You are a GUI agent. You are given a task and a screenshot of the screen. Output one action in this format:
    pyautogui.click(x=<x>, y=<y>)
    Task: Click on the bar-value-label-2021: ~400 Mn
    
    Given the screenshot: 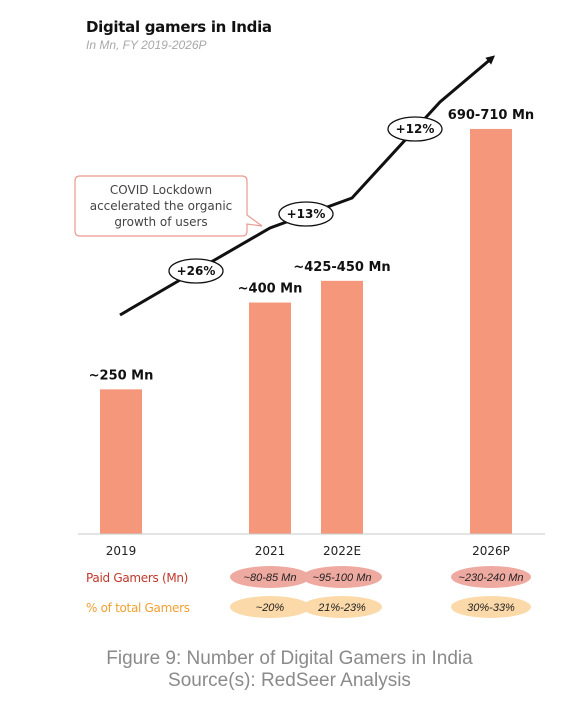 What is the action you would take?
    pyautogui.click(x=270, y=289)
    